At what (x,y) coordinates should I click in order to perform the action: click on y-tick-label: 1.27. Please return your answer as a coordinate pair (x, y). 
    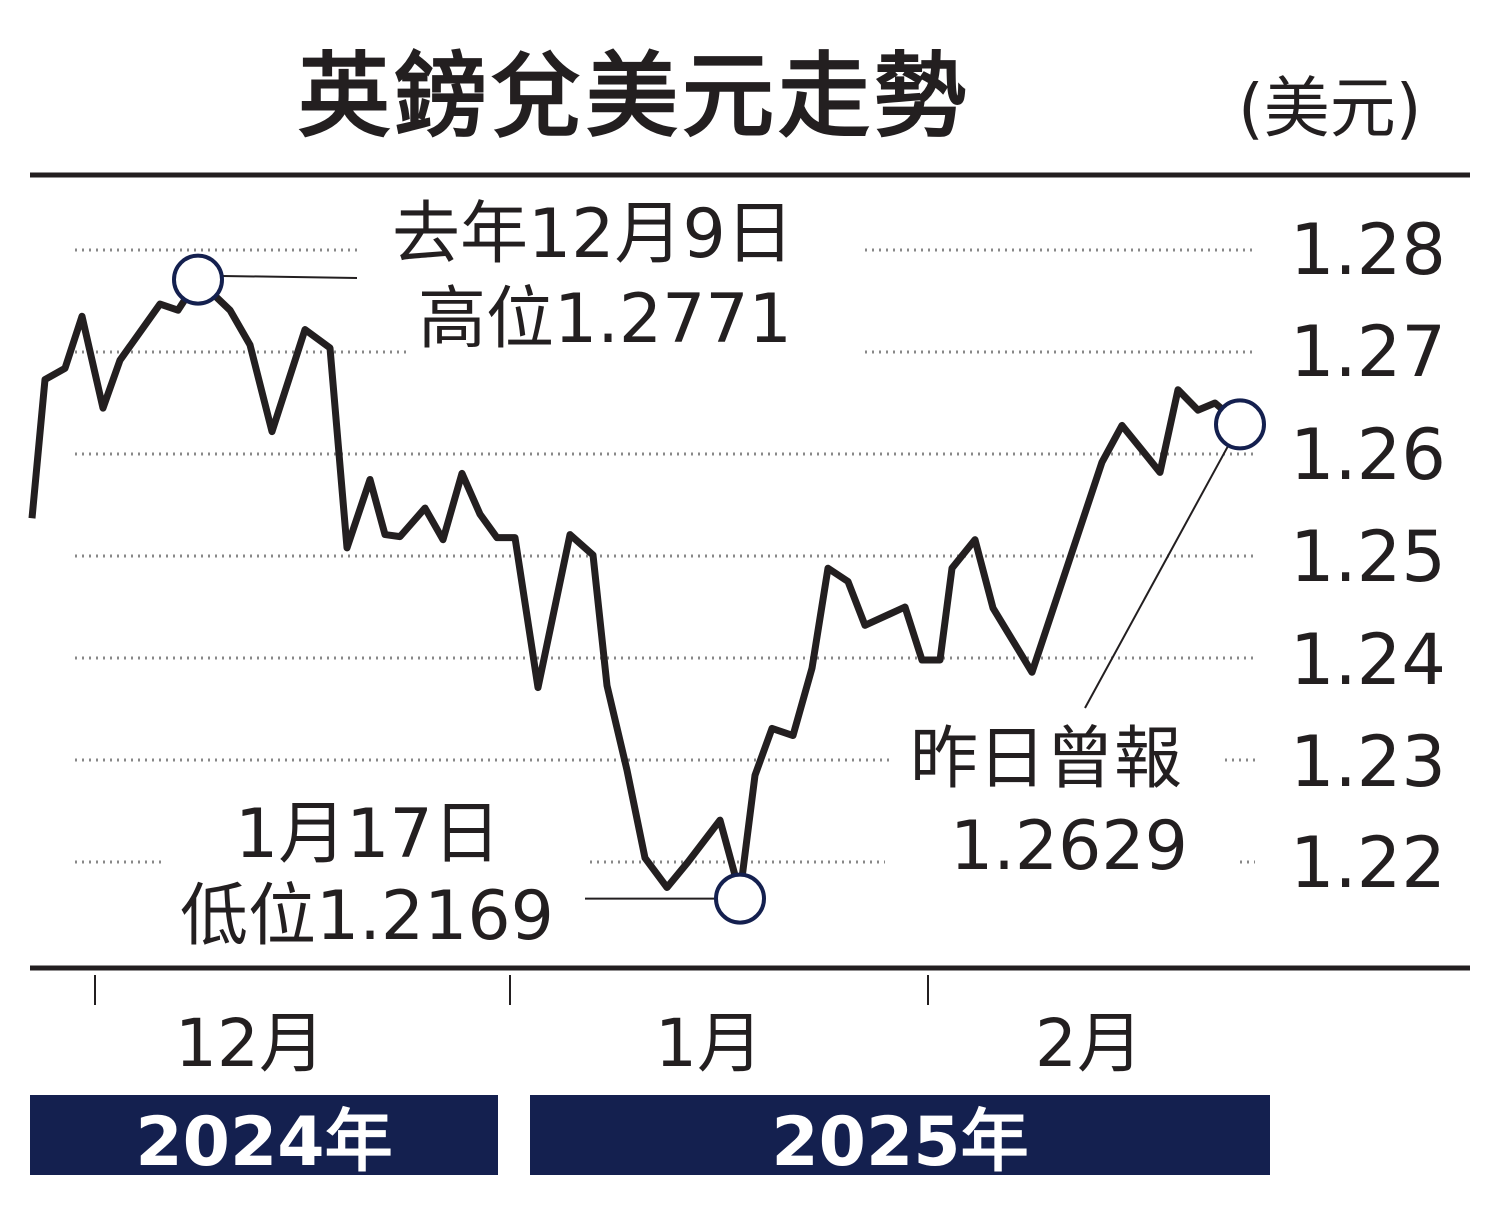
    Looking at the image, I should click on (1368, 352).